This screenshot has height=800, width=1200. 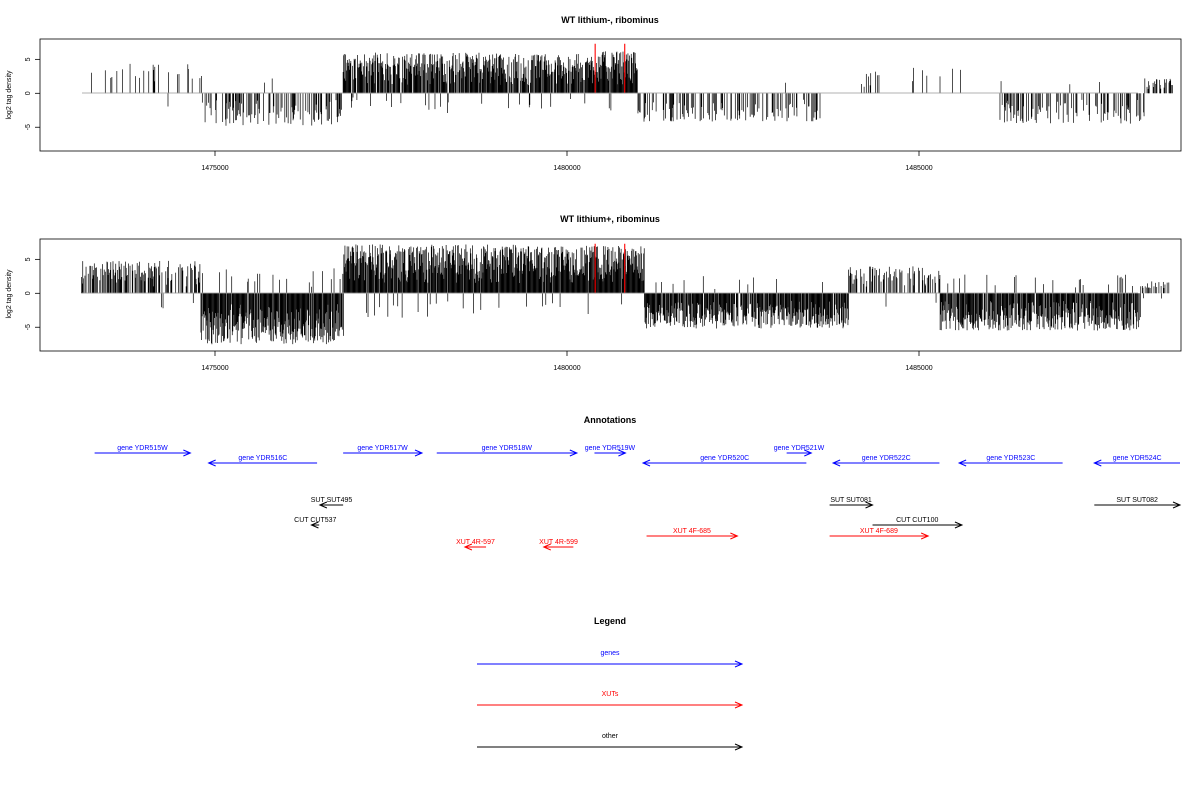 I want to click on legend-label: other, so click(x=610, y=736).